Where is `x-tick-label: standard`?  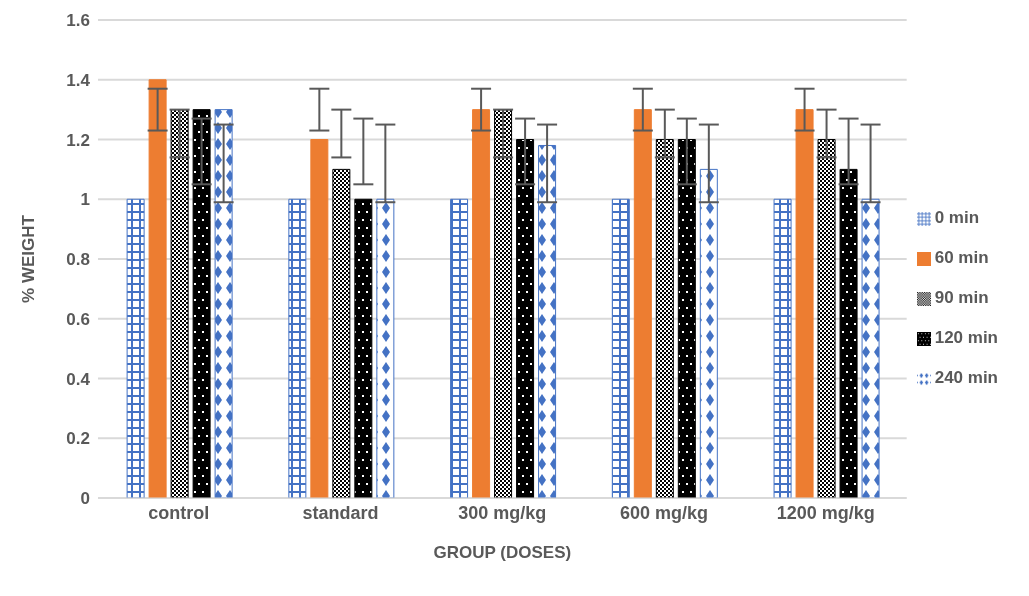 x-tick-label: standard is located at coordinates (340, 512).